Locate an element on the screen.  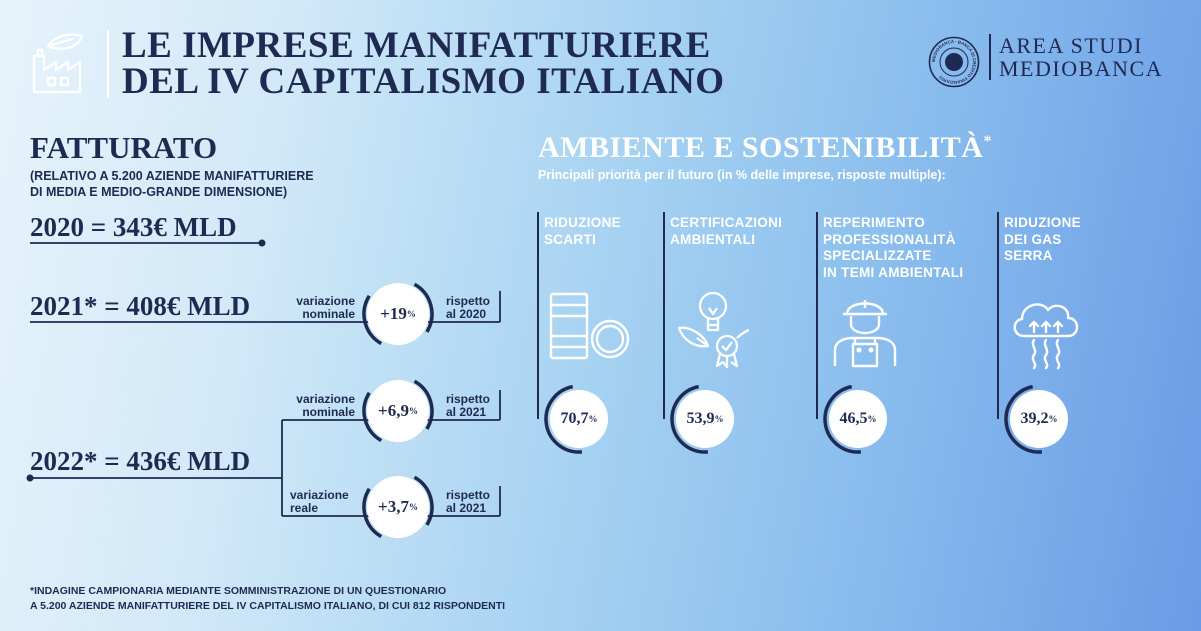
variation-ring-2022-real: +3,7% is located at coordinates (398, 507).